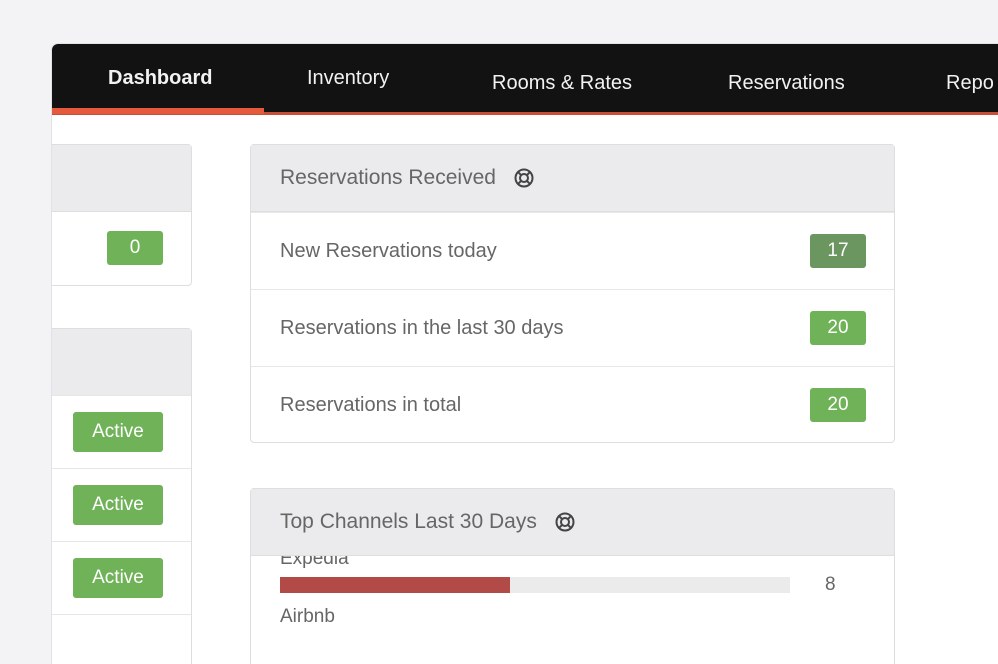  I want to click on active-tab-indicator, so click(158, 111).